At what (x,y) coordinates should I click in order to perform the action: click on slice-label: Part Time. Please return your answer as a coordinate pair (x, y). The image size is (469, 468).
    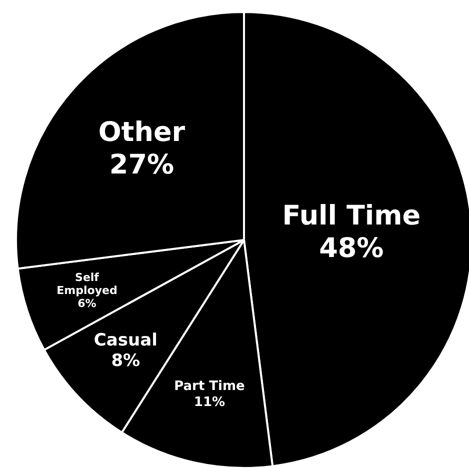
    Looking at the image, I should click on (210, 386).